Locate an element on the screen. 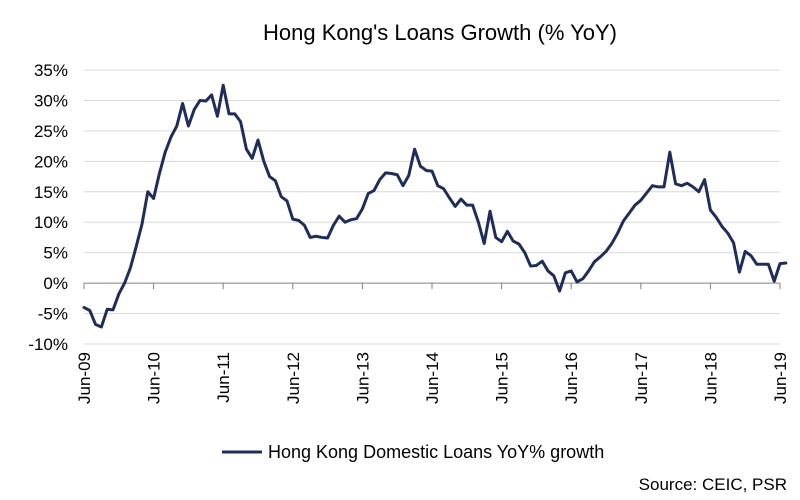  y-tick-label: 30% is located at coordinates (51, 100).